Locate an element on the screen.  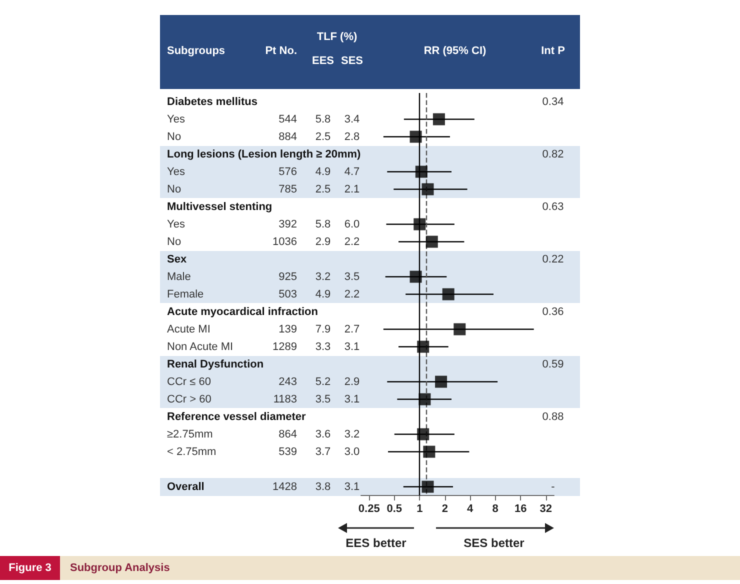
y-tick-label: Female is located at coordinates (185, 294).